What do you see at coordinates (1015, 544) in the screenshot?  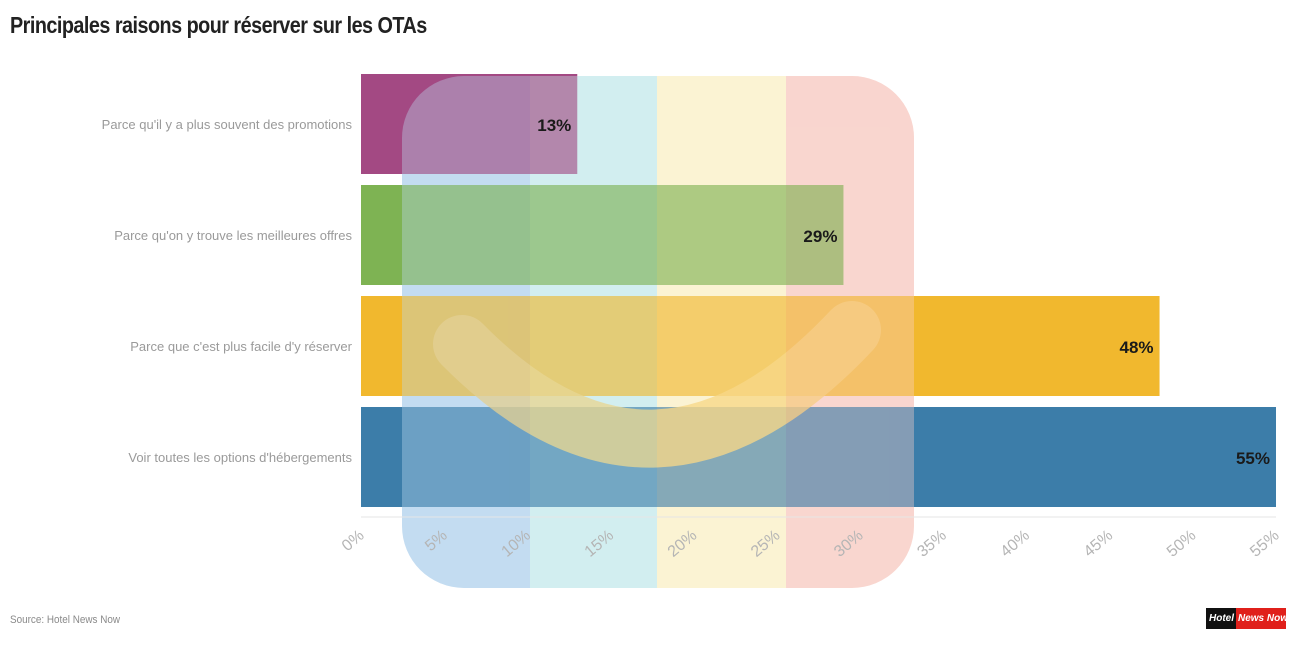 I see `x-tick-label-8: 40%` at bounding box center [1015, 544].